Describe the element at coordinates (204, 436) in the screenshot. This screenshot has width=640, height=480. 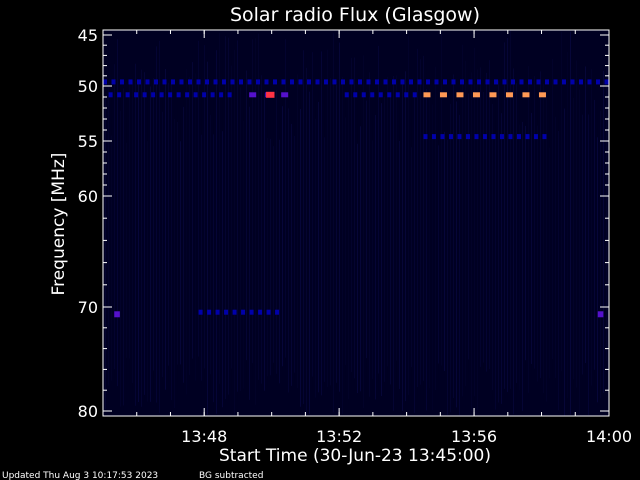
I see `x-tick-label: 13:48` at that location.